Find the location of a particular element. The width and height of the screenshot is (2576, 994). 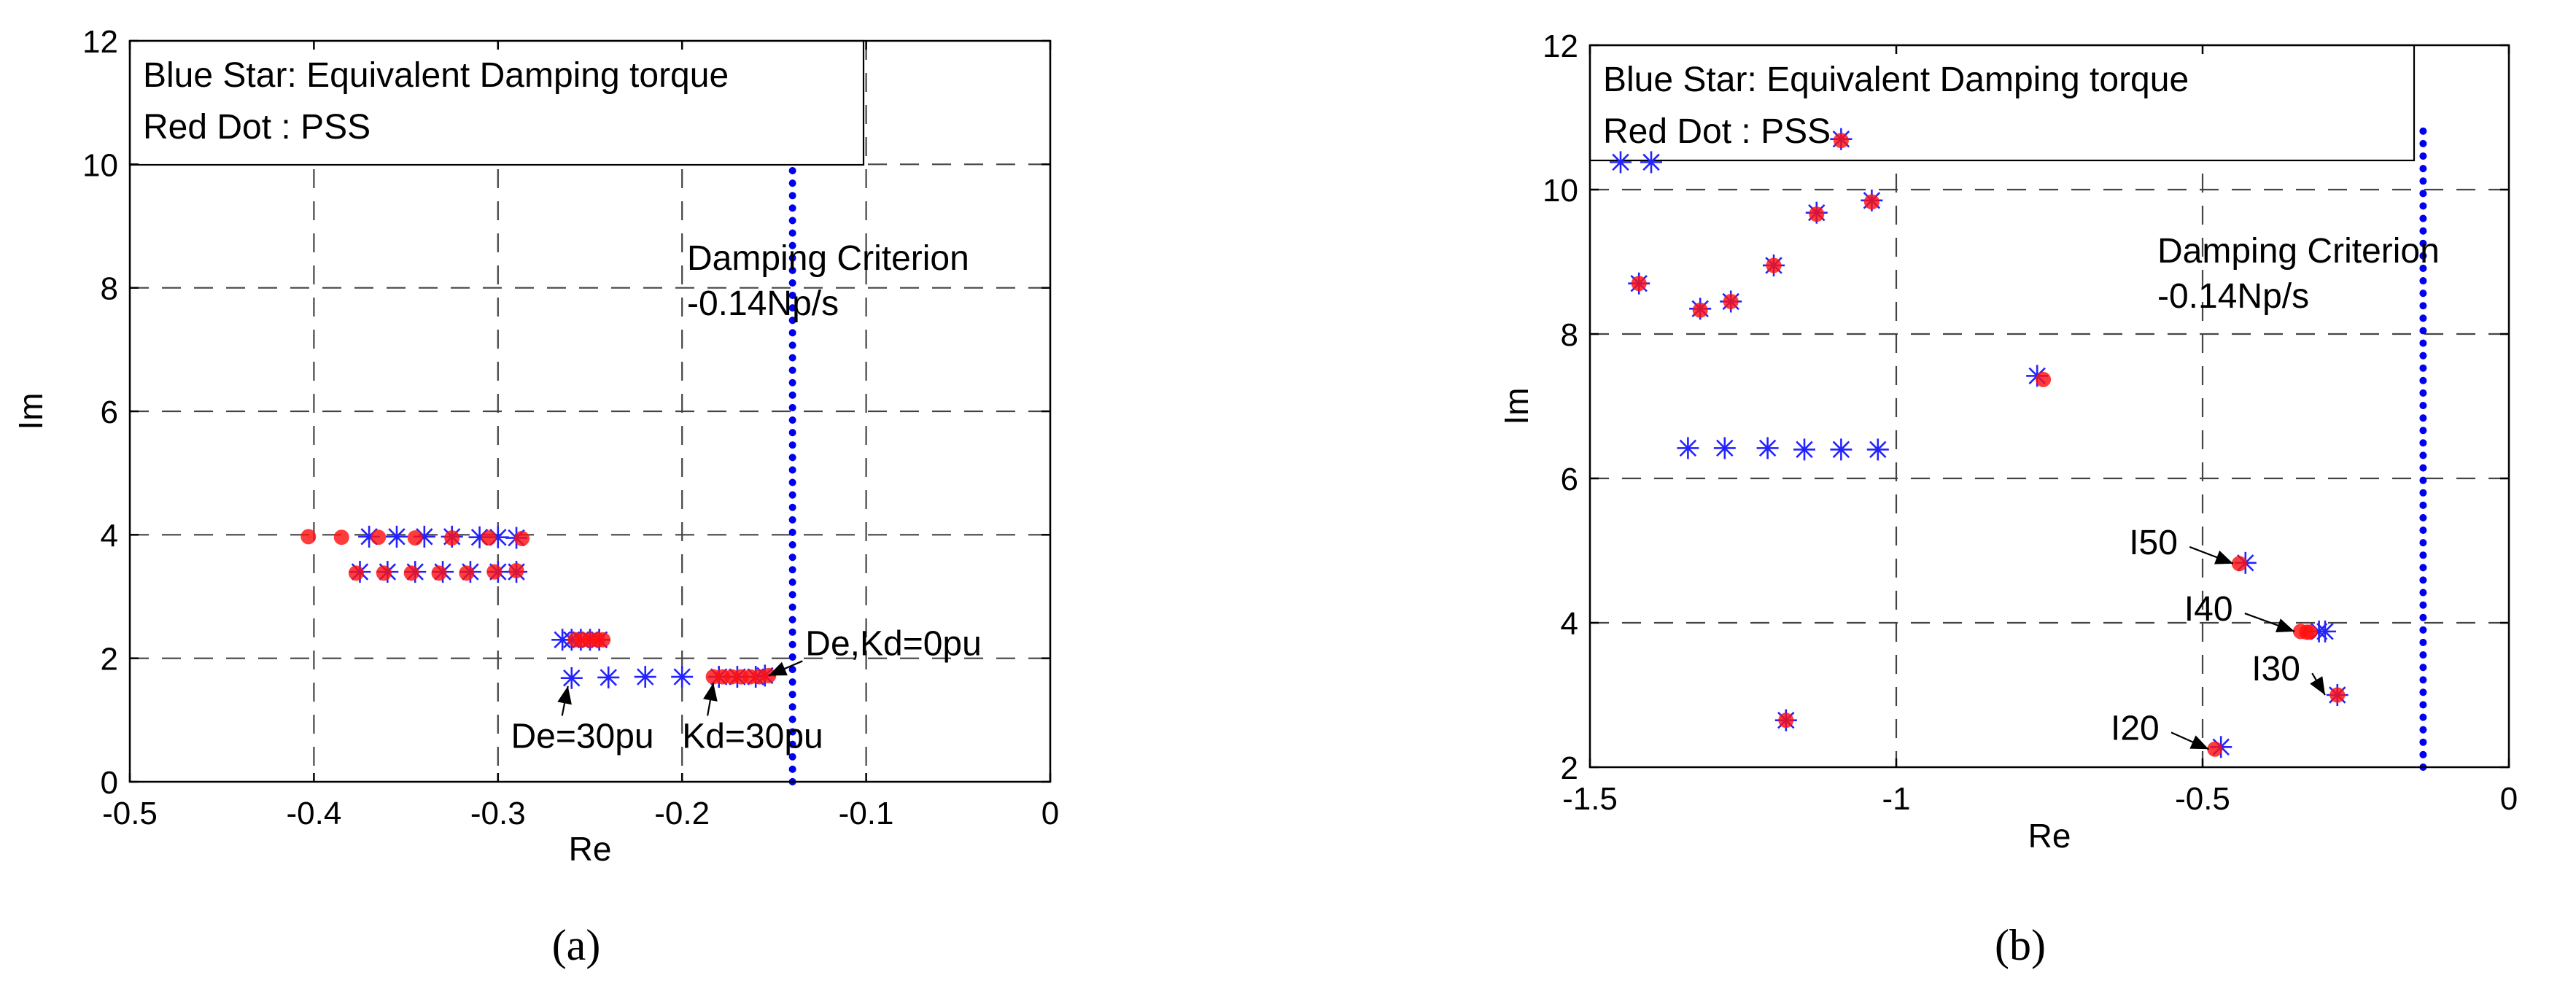

caption-a-open: (a) is located at coordinates (577, 945).